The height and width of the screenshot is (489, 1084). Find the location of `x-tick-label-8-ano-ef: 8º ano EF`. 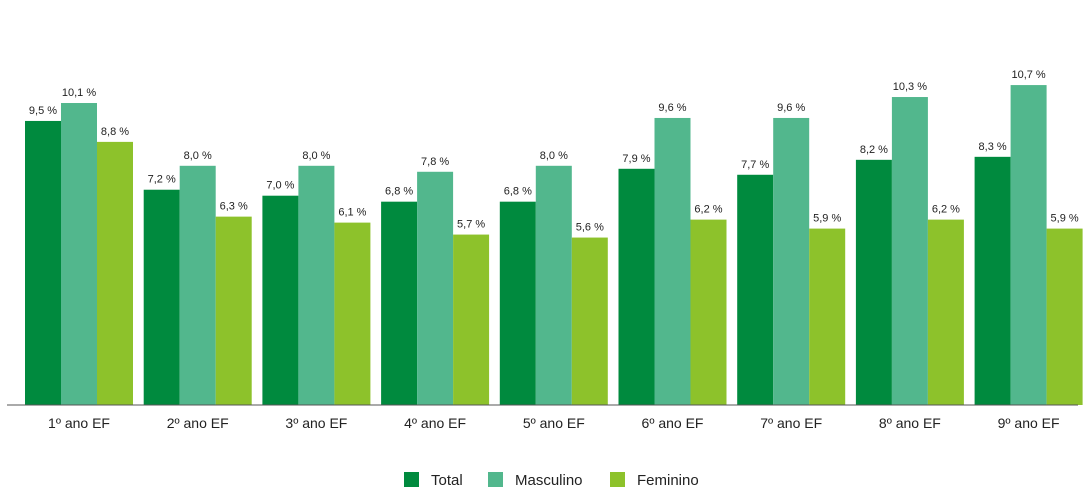

x-tick-label-8-ano-ef: 8º ano EF is located at coordinates (910, 423).